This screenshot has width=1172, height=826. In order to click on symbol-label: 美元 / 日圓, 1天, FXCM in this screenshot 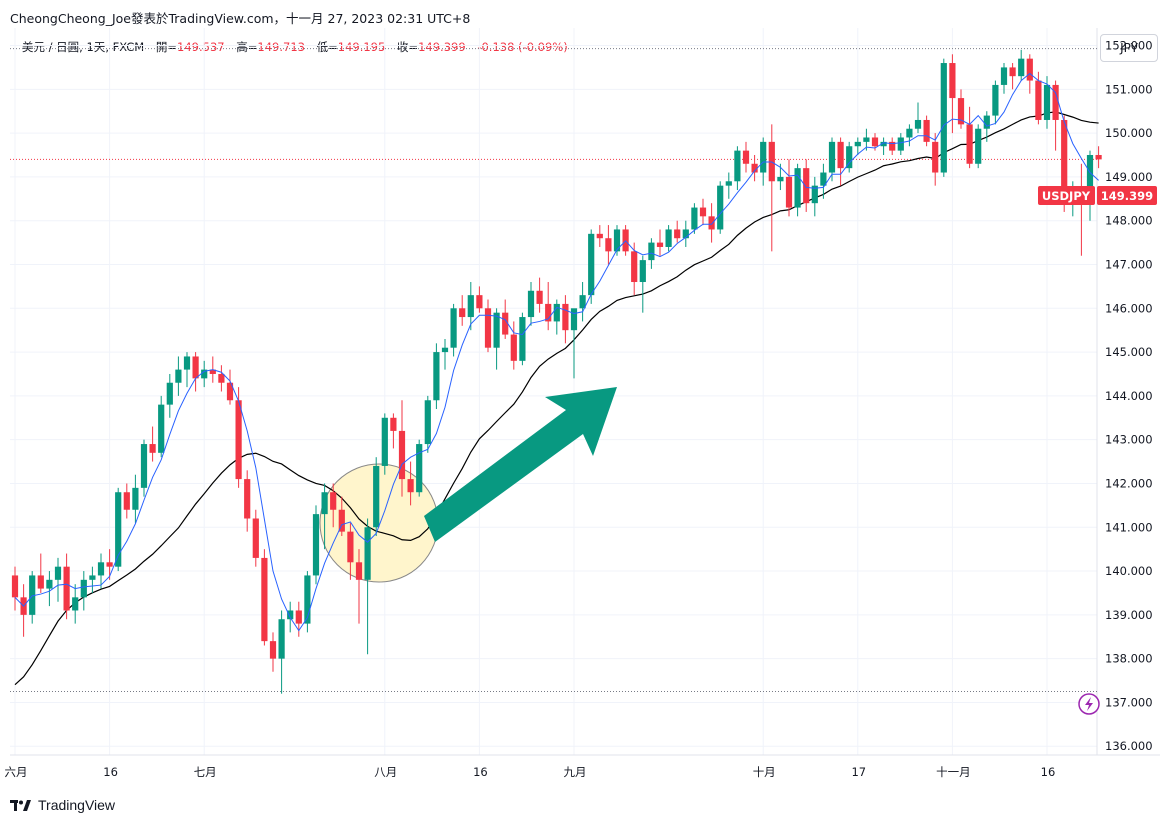, I will do `click(83, 47)`.